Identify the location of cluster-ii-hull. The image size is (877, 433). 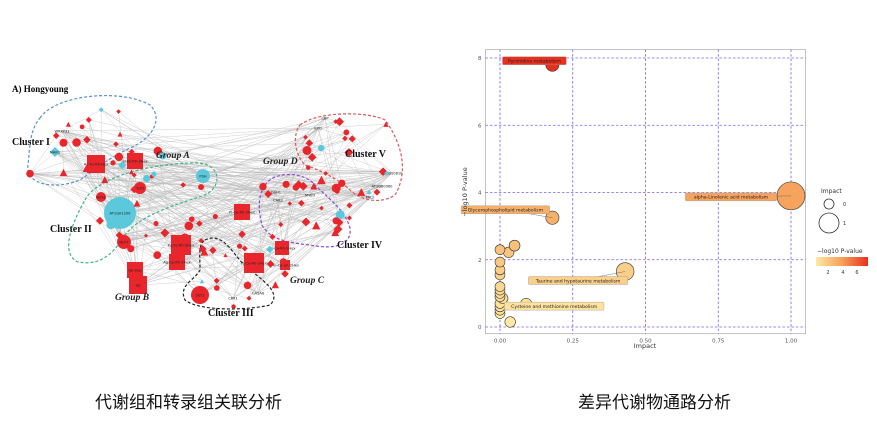
(143, 213).